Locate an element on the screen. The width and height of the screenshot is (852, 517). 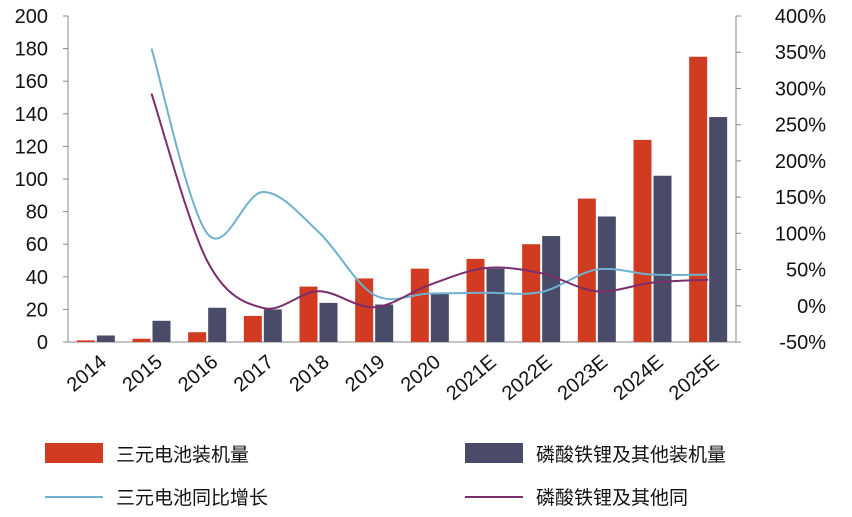
right-tick-label: 250% is located at coordinates (800, 126).